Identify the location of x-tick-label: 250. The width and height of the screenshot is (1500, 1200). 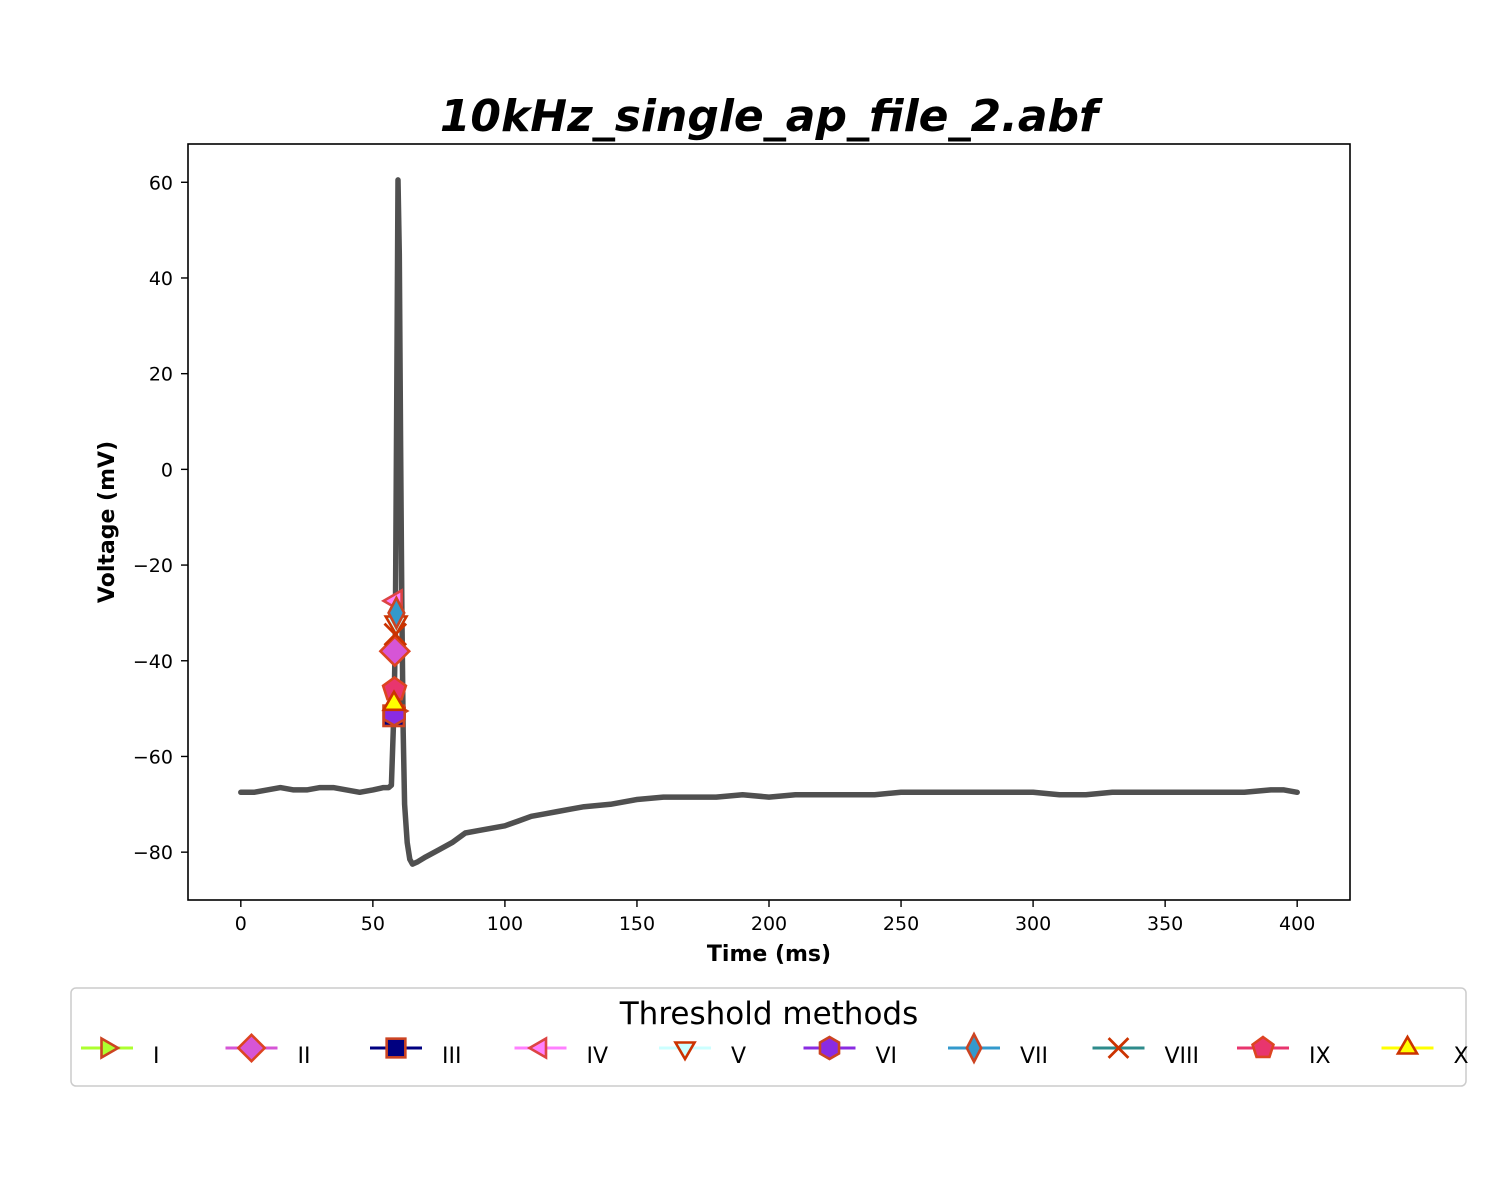
(901, 924).